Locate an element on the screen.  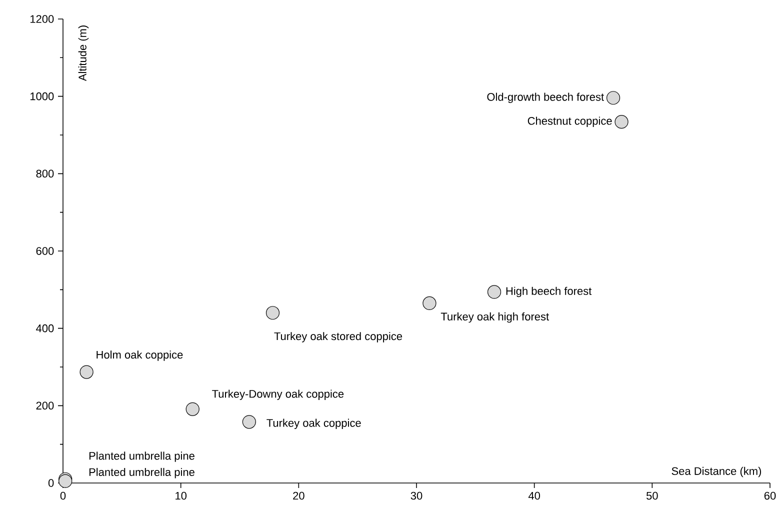
x-axis-title: Sea Distance (km) is located at coordinates (717, 472).